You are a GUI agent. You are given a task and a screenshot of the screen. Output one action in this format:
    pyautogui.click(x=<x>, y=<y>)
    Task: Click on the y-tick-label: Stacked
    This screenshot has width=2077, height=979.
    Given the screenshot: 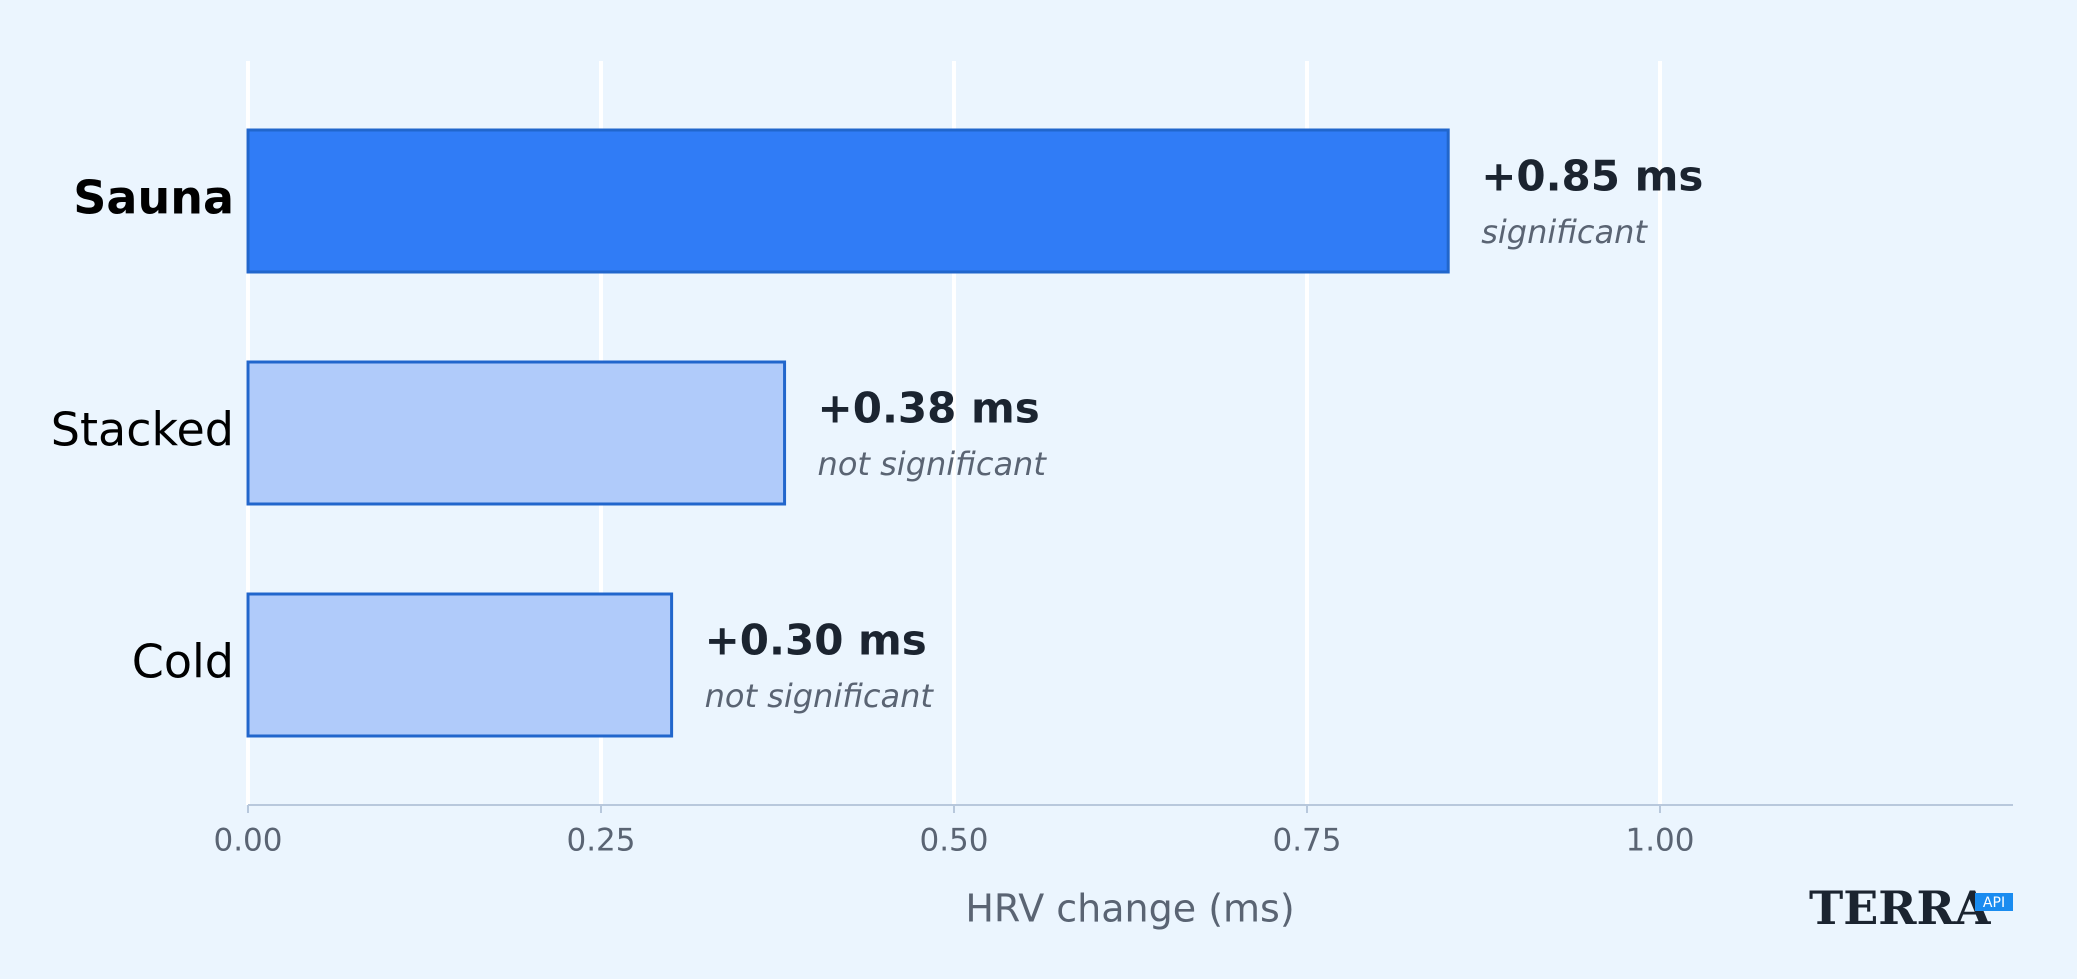 What is the action you would take?
    pyautogui.click(x=142, y=430)
    